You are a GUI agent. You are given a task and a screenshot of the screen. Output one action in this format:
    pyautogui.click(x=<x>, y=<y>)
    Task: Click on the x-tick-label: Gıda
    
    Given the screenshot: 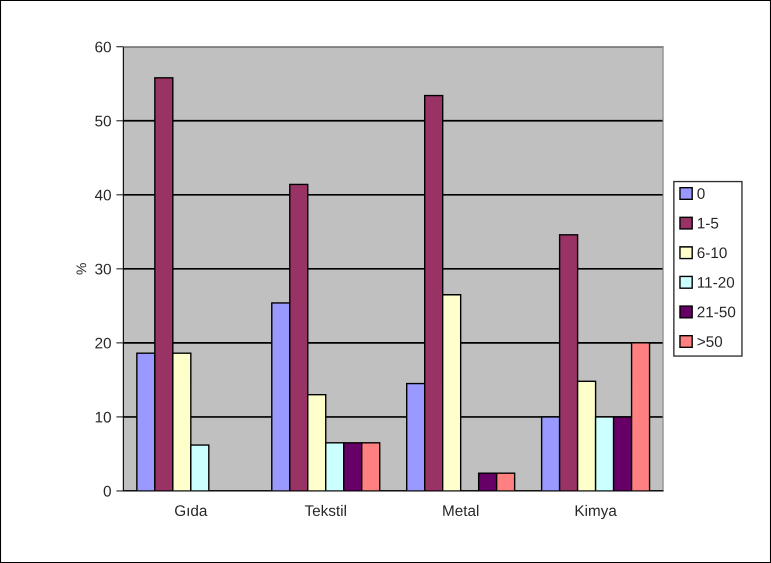 What is the action you would take?
    pyautogui.click(x=191, y=510)
    